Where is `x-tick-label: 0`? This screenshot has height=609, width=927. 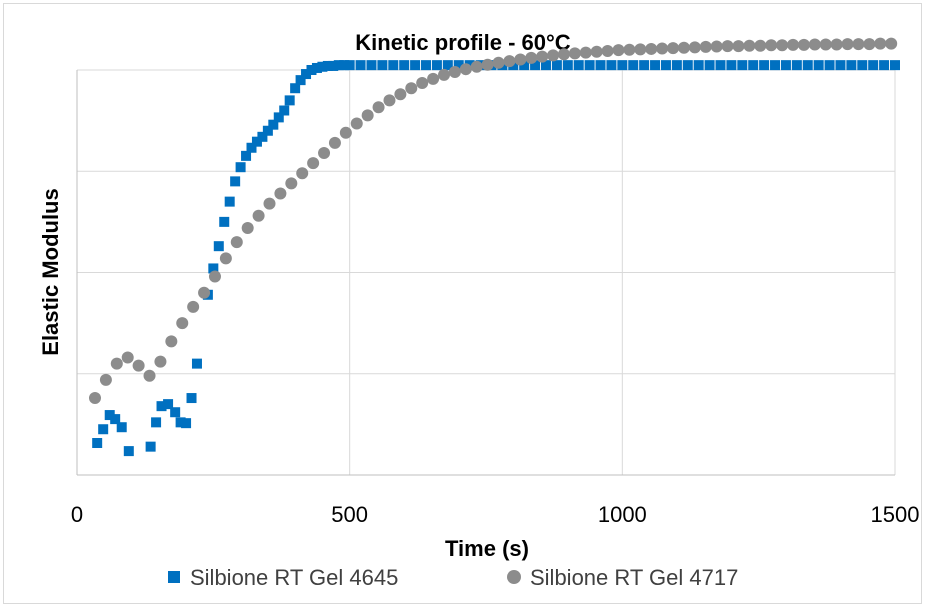
x-tick-label: 0 is located at coordinates (77, 514).